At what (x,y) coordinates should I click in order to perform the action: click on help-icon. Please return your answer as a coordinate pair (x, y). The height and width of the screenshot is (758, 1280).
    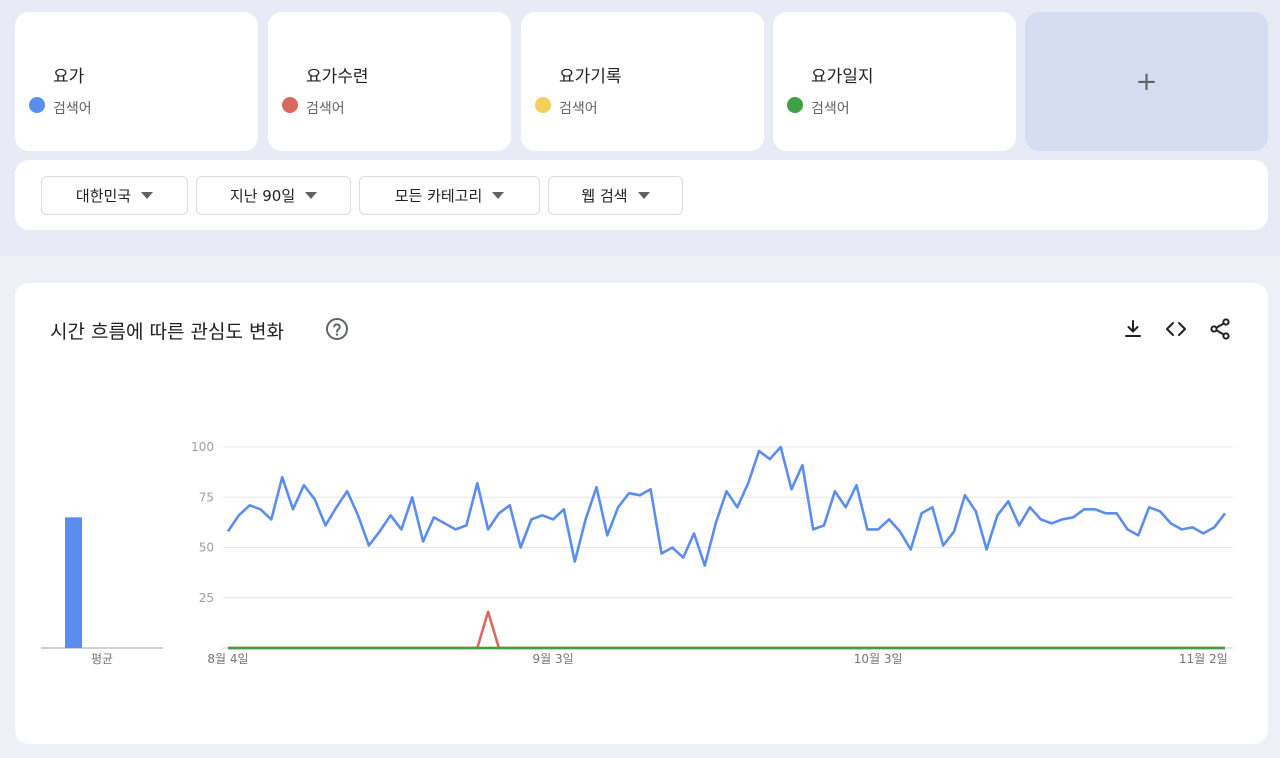
    Looking at the image, I should click on (337, 329).